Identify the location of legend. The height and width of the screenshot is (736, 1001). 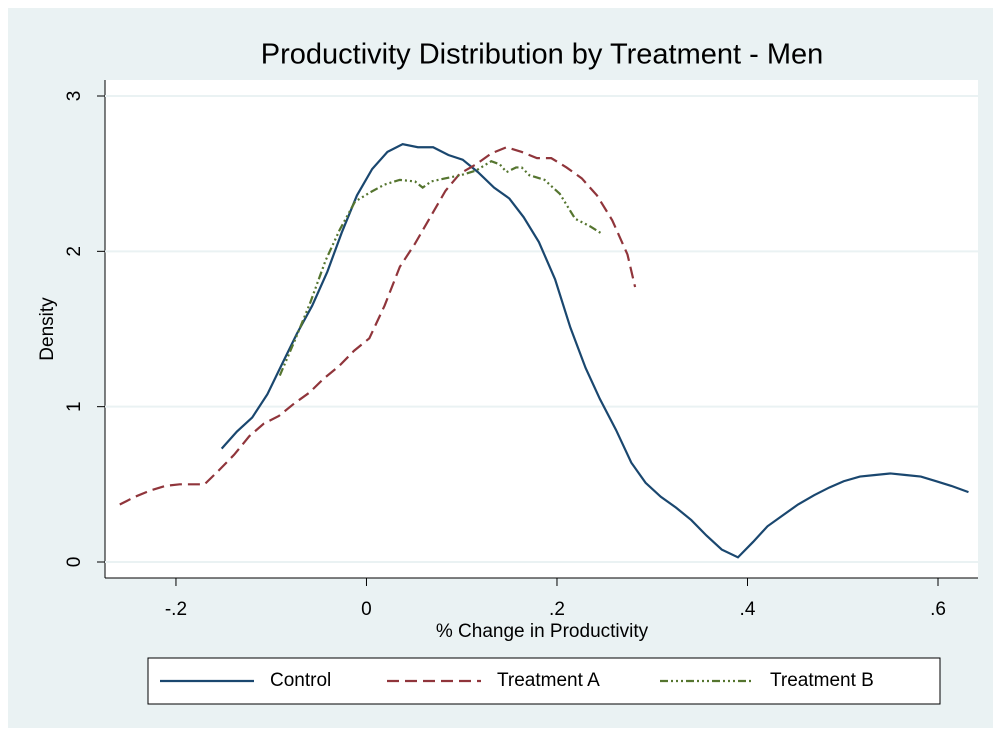
(544, 681).